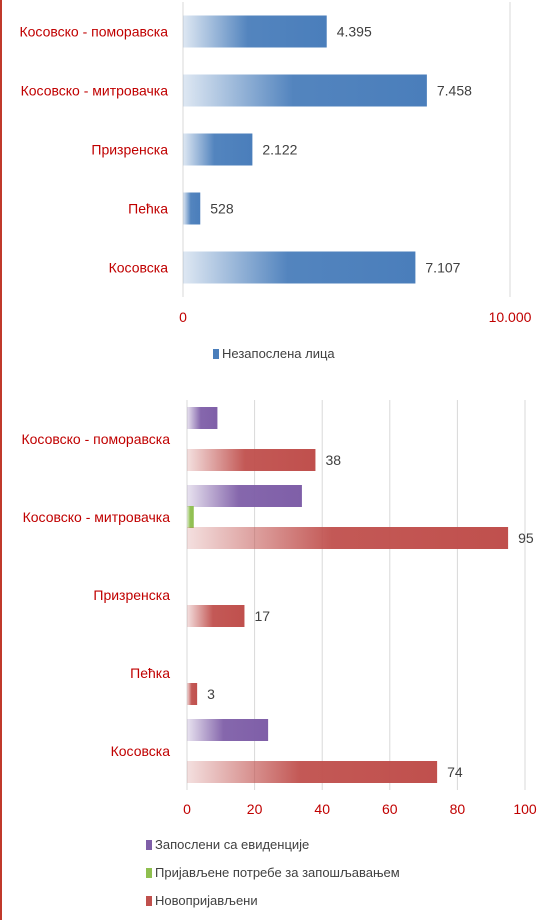 The width and height of the screenshot is (552, 920). What do you see at coordinates (390, 809) in the screenshot?
I see `tick-label-3: 60` at bounding box center [390, 809].